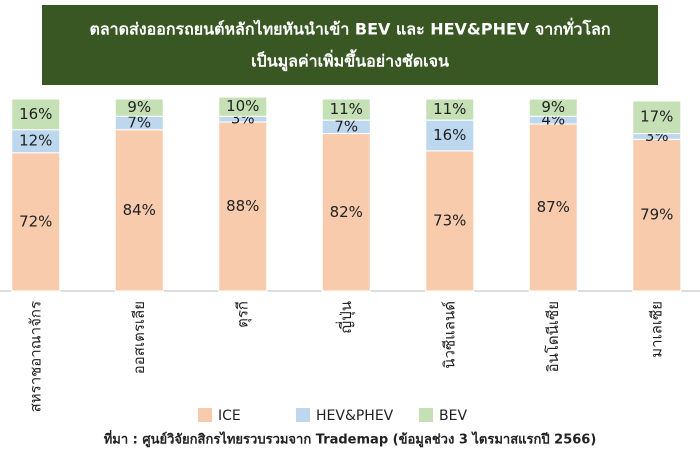 The height and width of the screenshot is (459, 700). I want to click on value-label: 12%, so click(35, 141).